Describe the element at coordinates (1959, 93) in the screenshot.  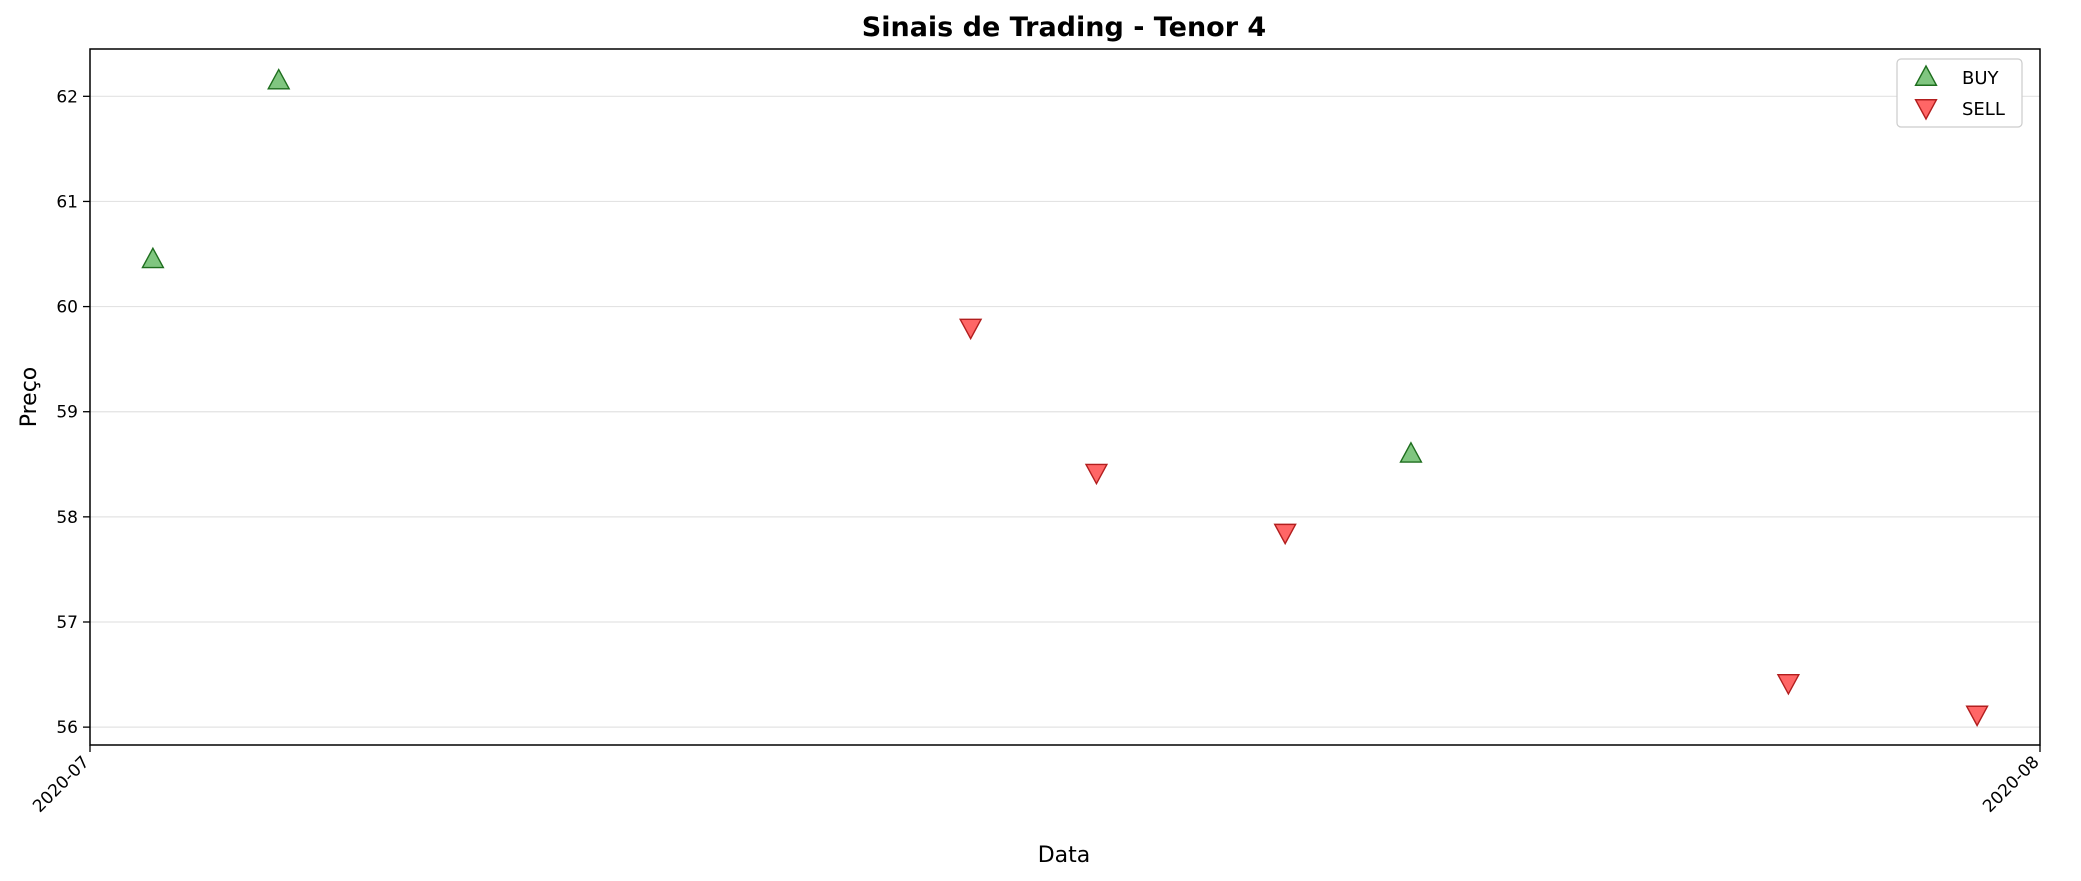
I see `legend: BUY SELL` at that location.